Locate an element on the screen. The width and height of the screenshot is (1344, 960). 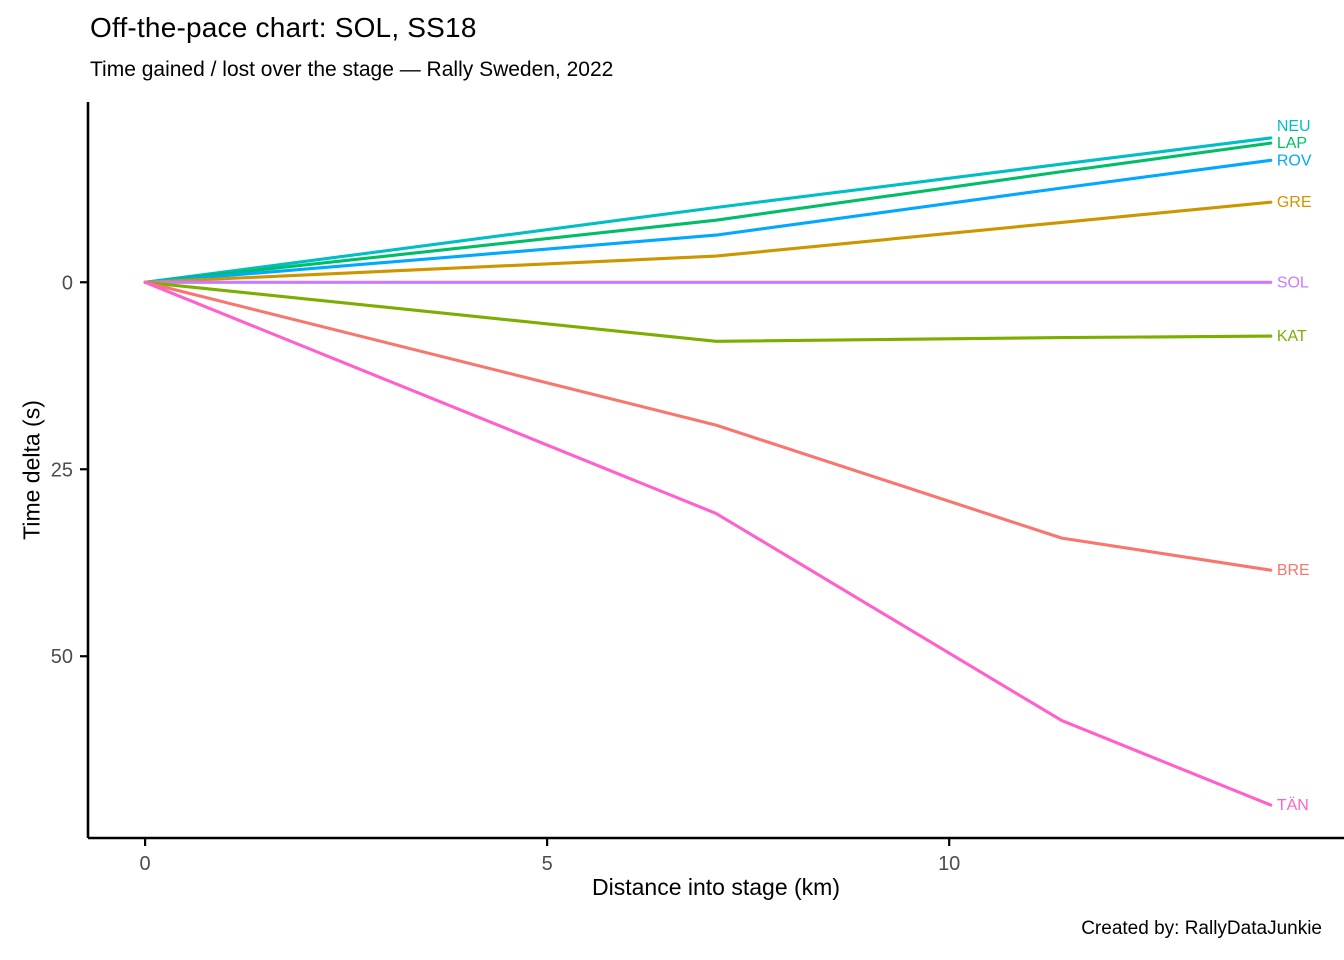
y-tick-label: 0 is located at coordinates (67, 283).